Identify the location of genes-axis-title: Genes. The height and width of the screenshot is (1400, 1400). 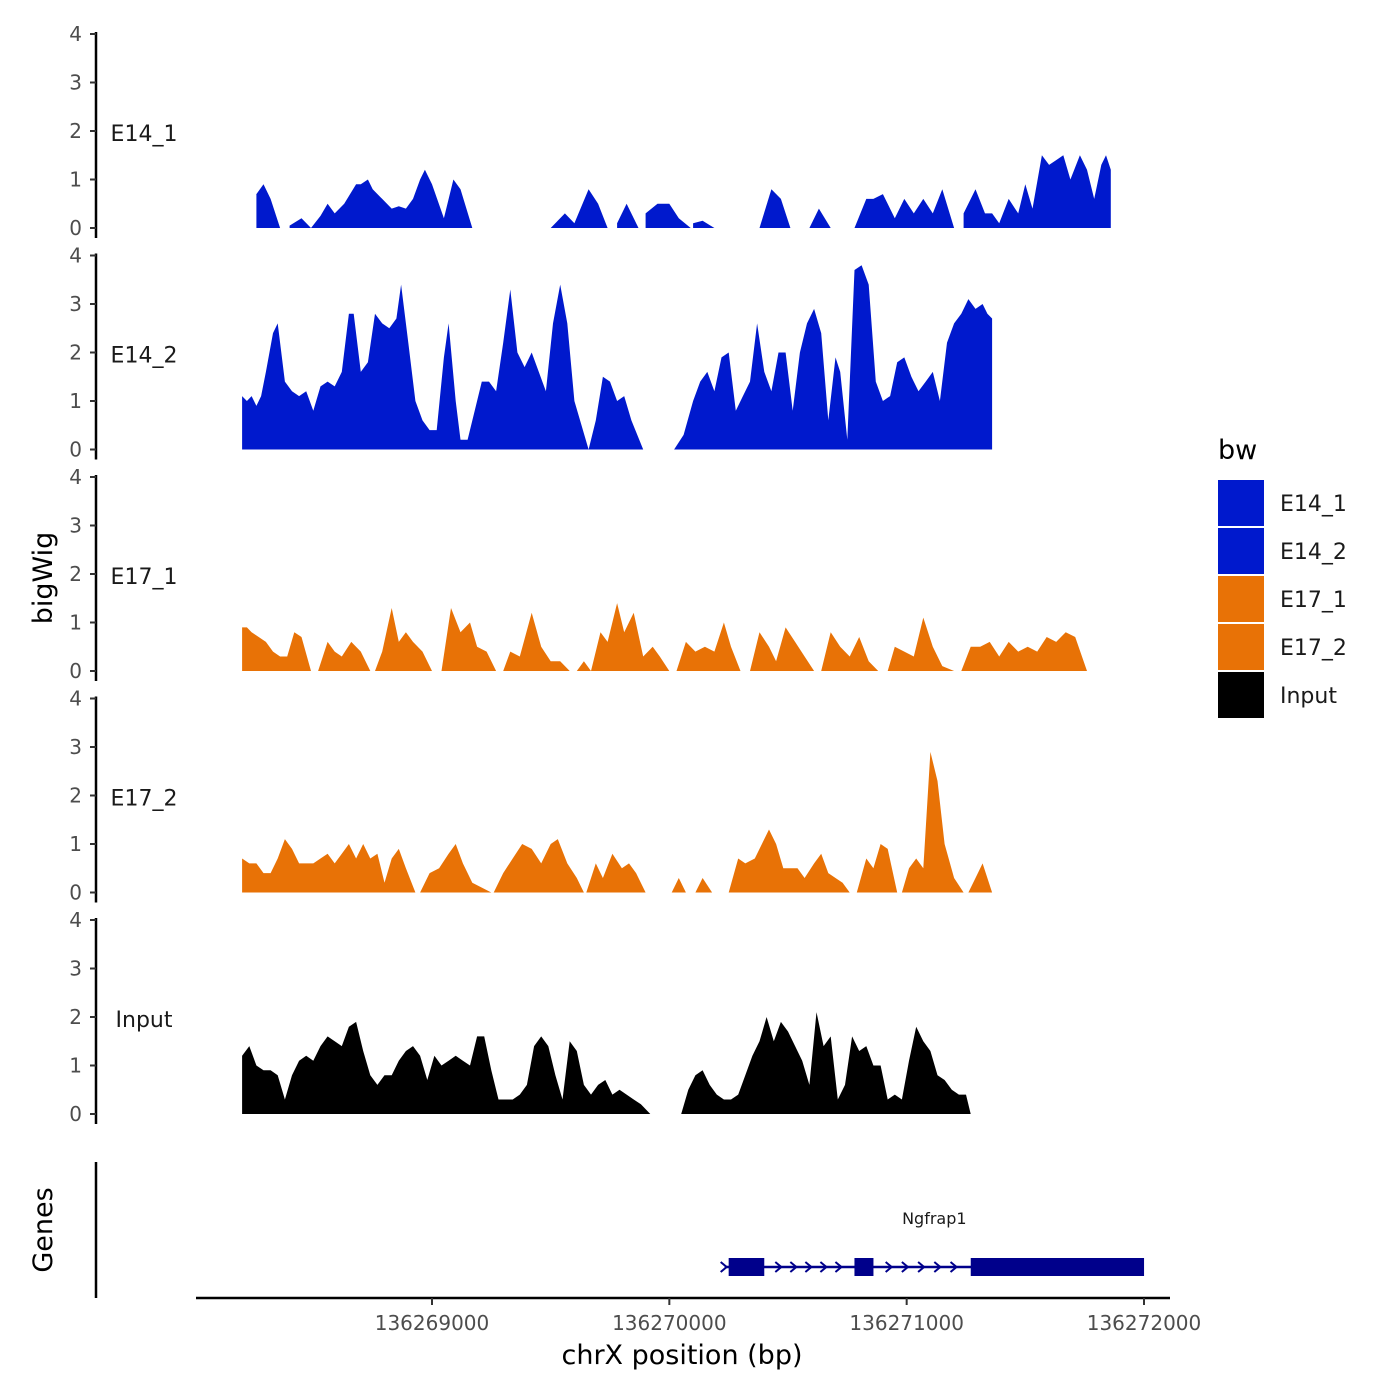
(43, 1229).